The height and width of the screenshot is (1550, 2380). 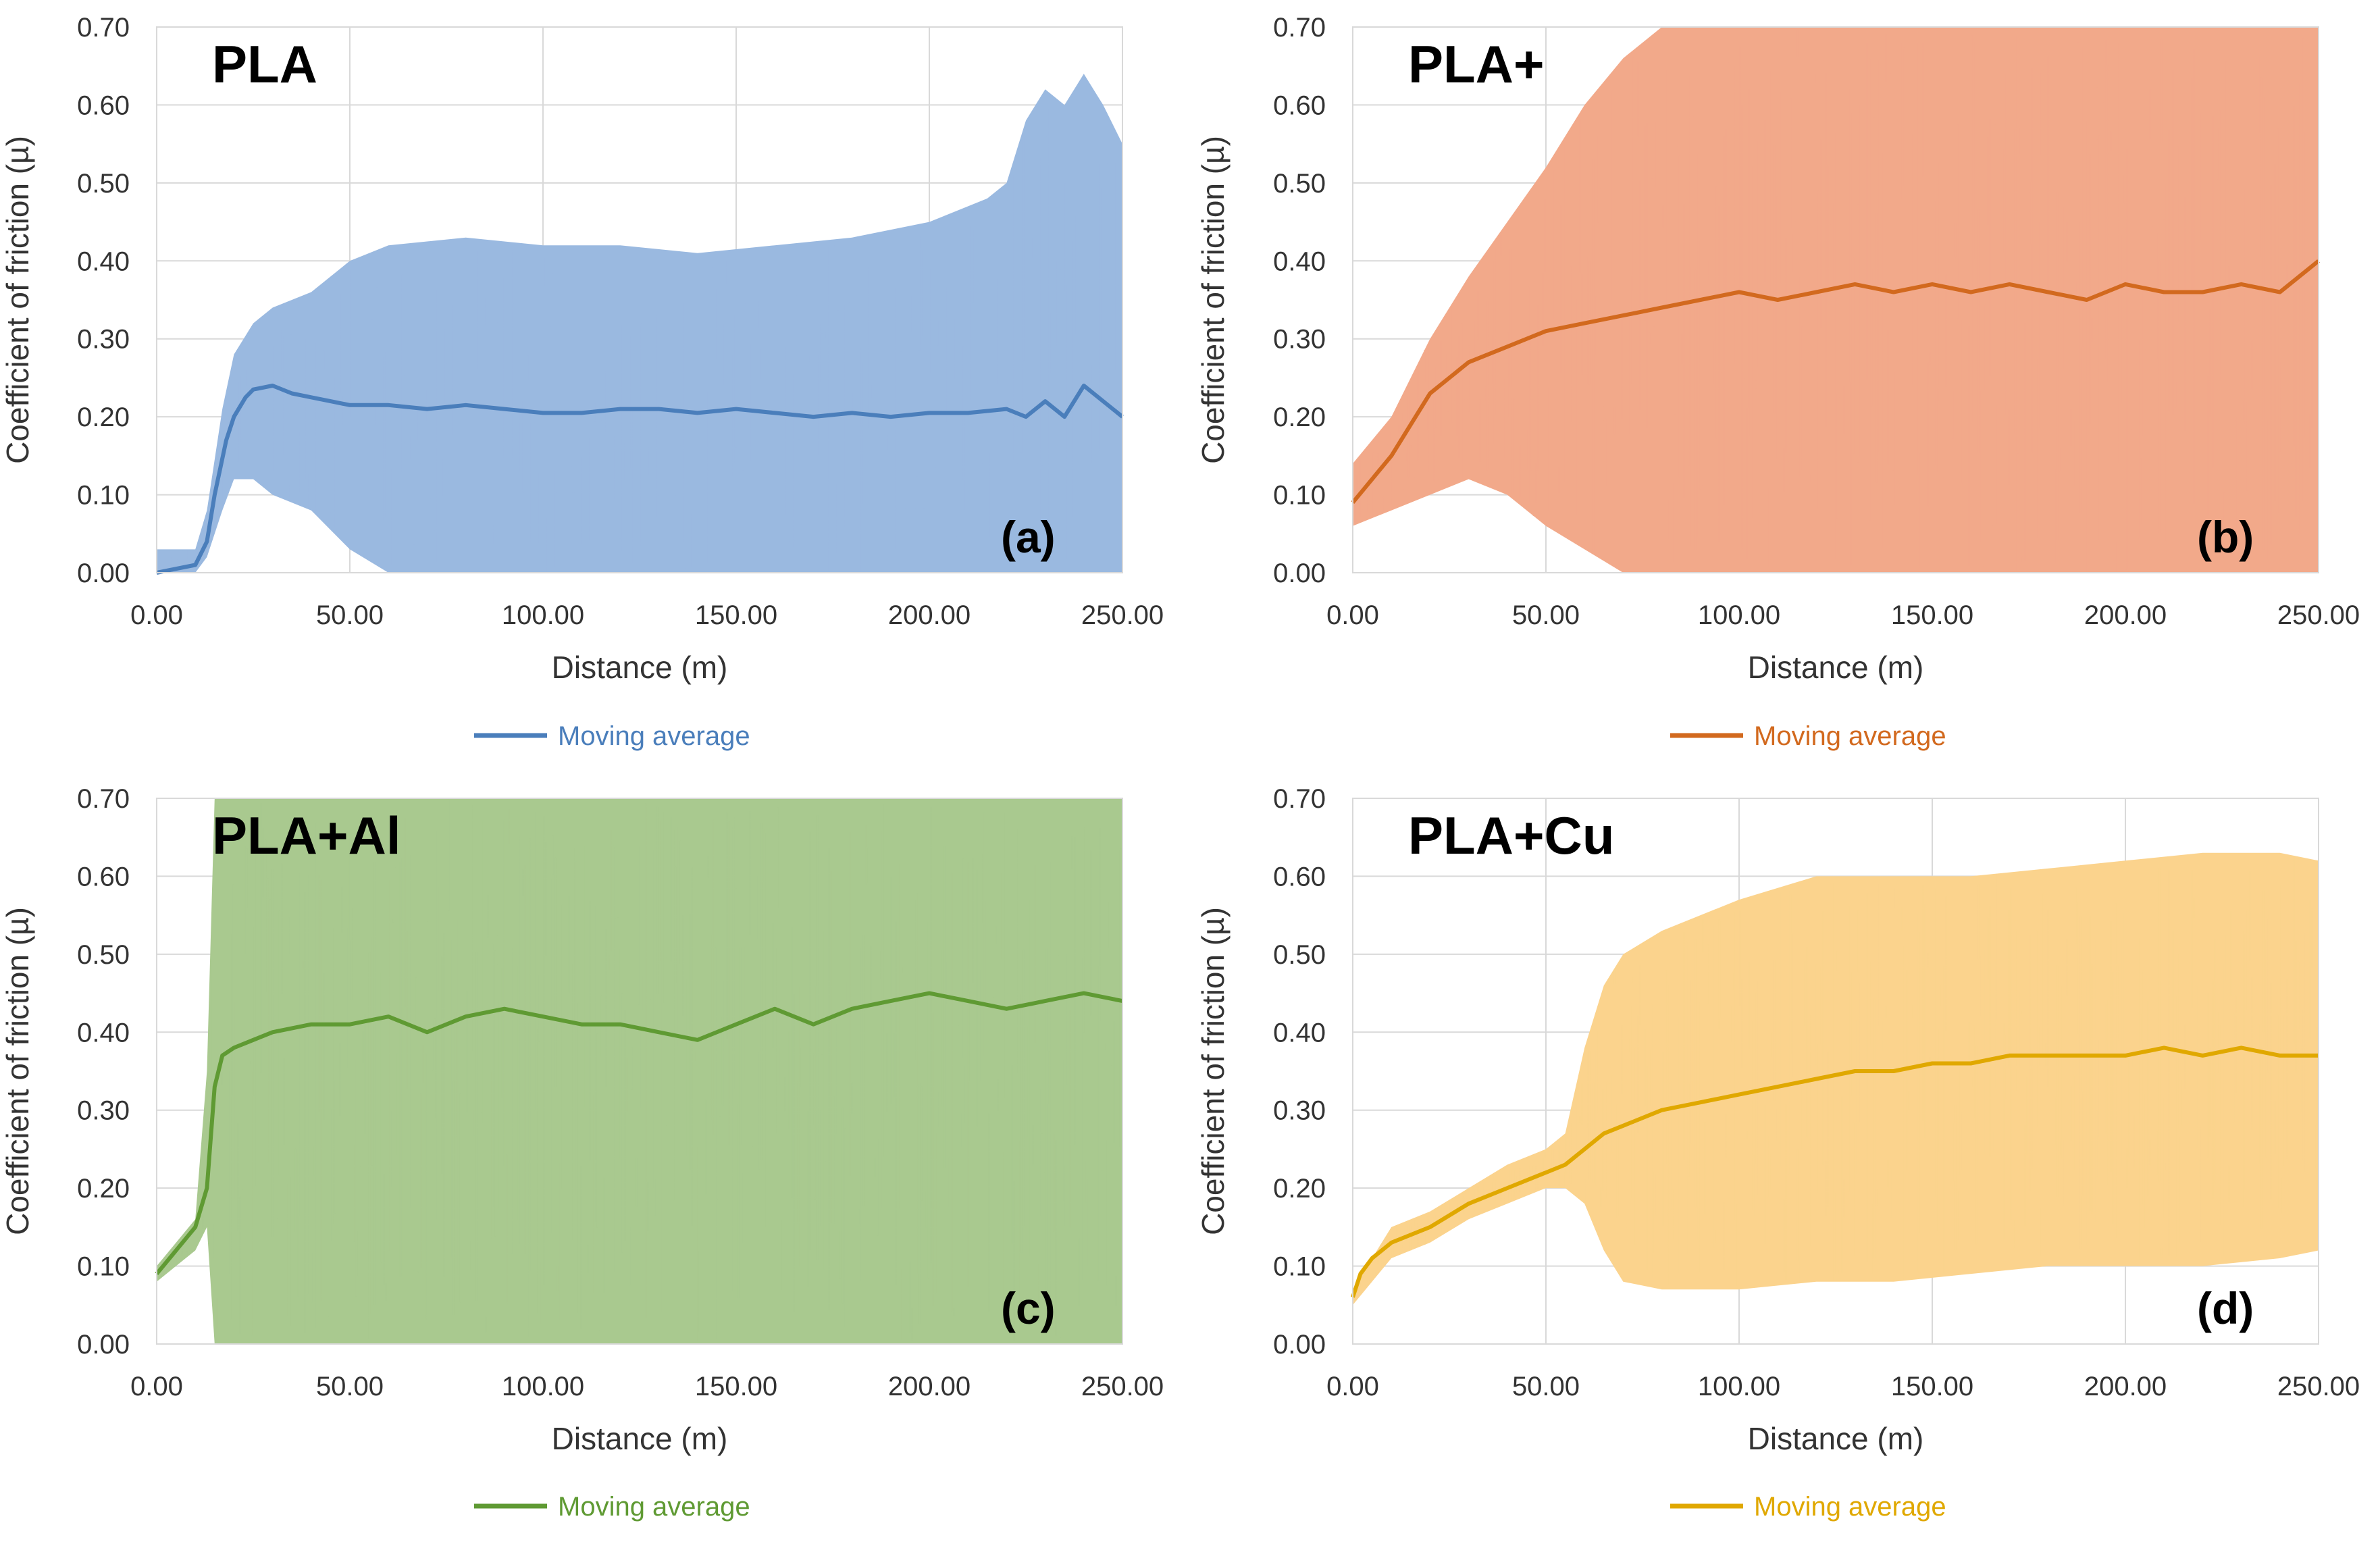 I want to click on panel-title: PLA, so click(x=264, y=64).